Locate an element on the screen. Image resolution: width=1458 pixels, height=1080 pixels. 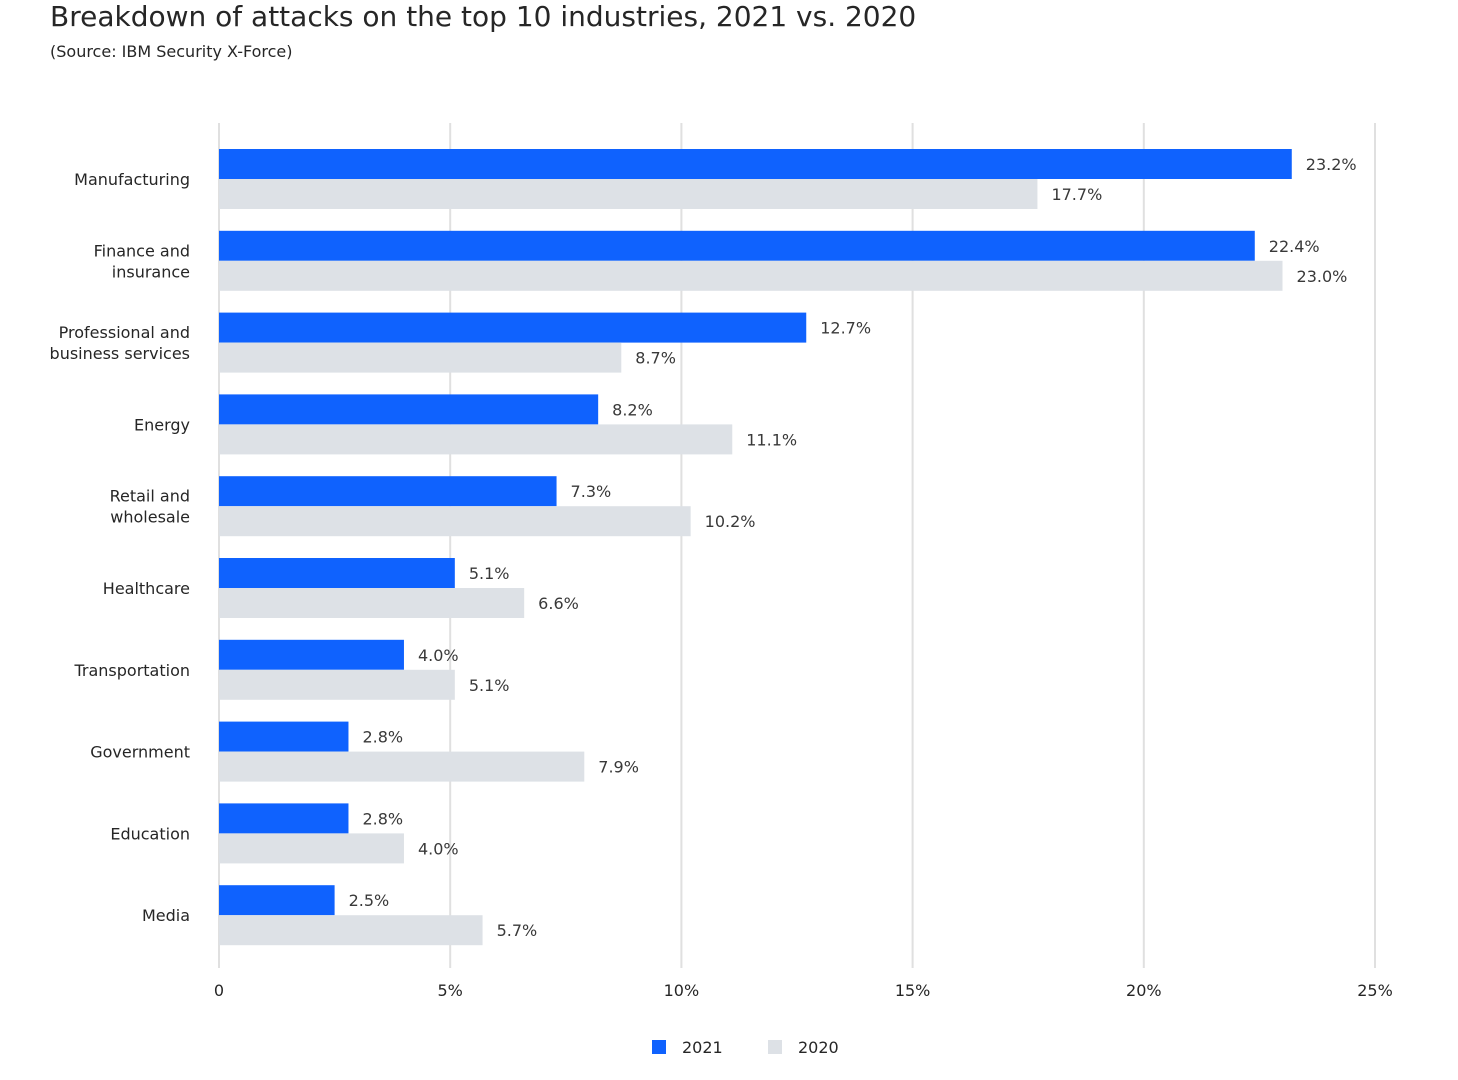
x-tick-label: 25% is located at coordinates (1375, 990).